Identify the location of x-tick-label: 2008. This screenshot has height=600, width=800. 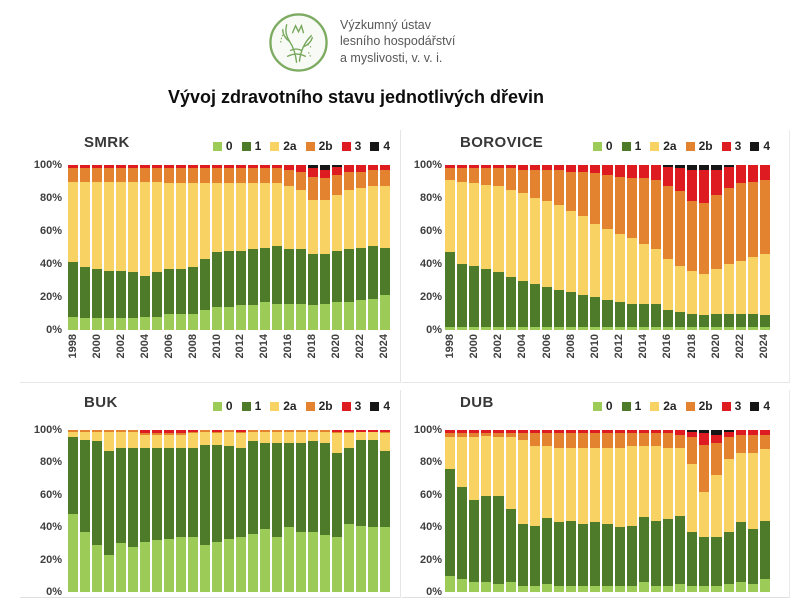
(192, 346).